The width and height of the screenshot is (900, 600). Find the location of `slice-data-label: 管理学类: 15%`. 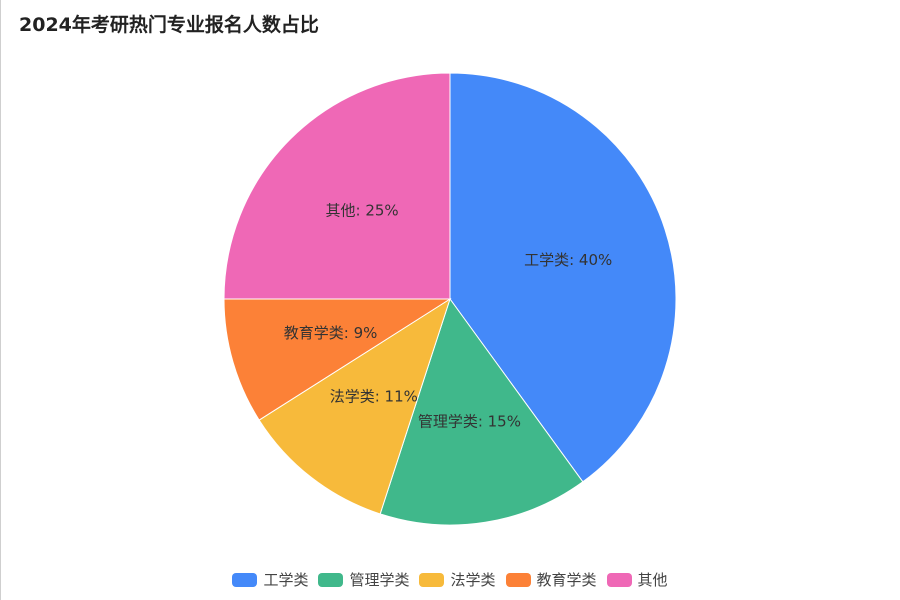

slice-data-label: 管理学类: 15% is located at coordinates (469, 421).